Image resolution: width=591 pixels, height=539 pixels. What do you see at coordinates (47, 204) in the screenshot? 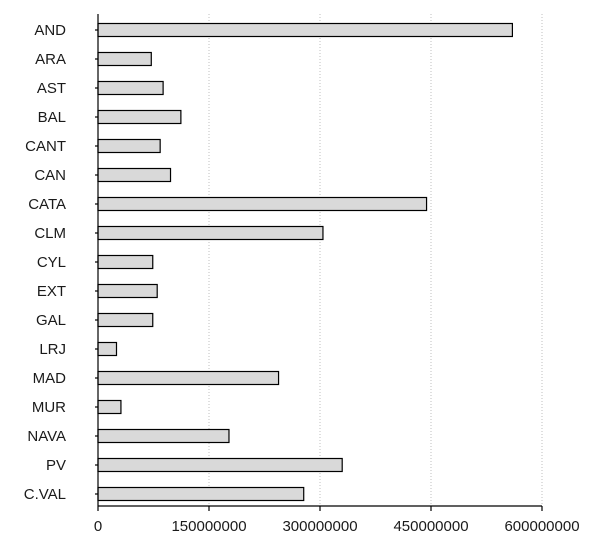
I see `category-label: CATA` at bounding box center [47, 204].